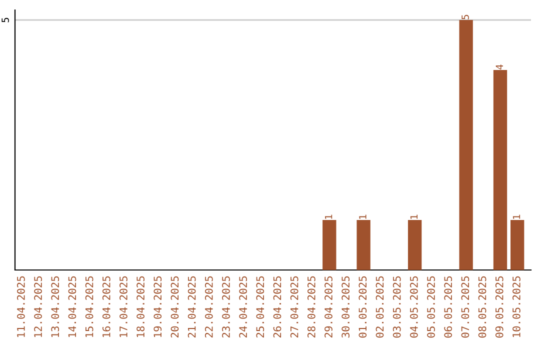  Describe the element at coordinates (482, 307) in the screenshot. I see `x-tick-label: 08.05.2025` at that location.